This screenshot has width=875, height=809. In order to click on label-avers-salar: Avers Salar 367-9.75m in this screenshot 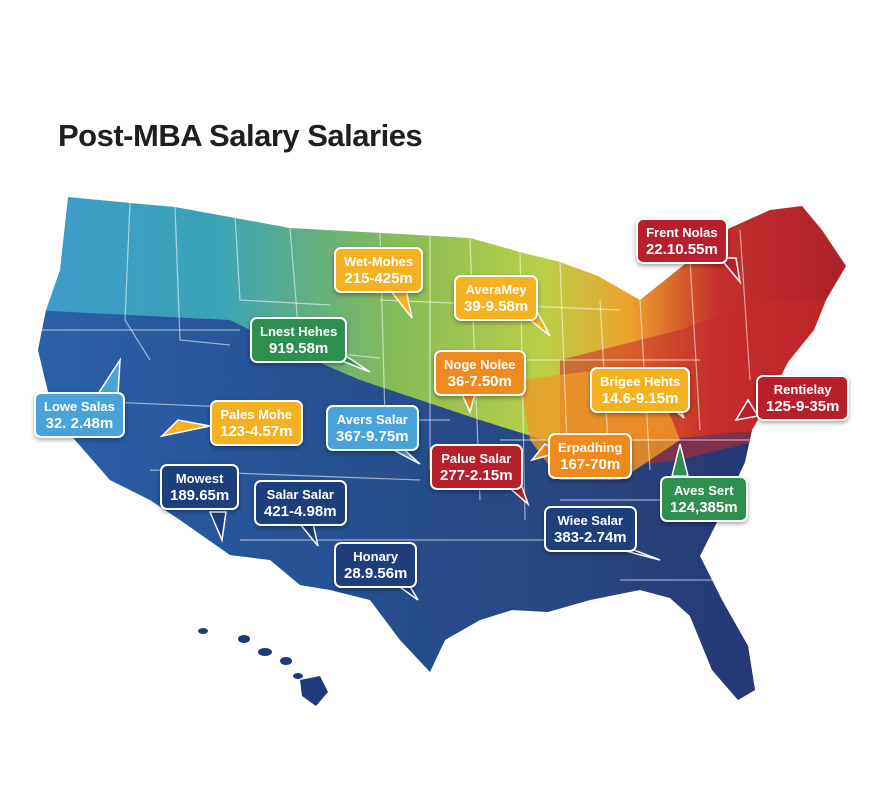, I will do `click(372, 428)`.